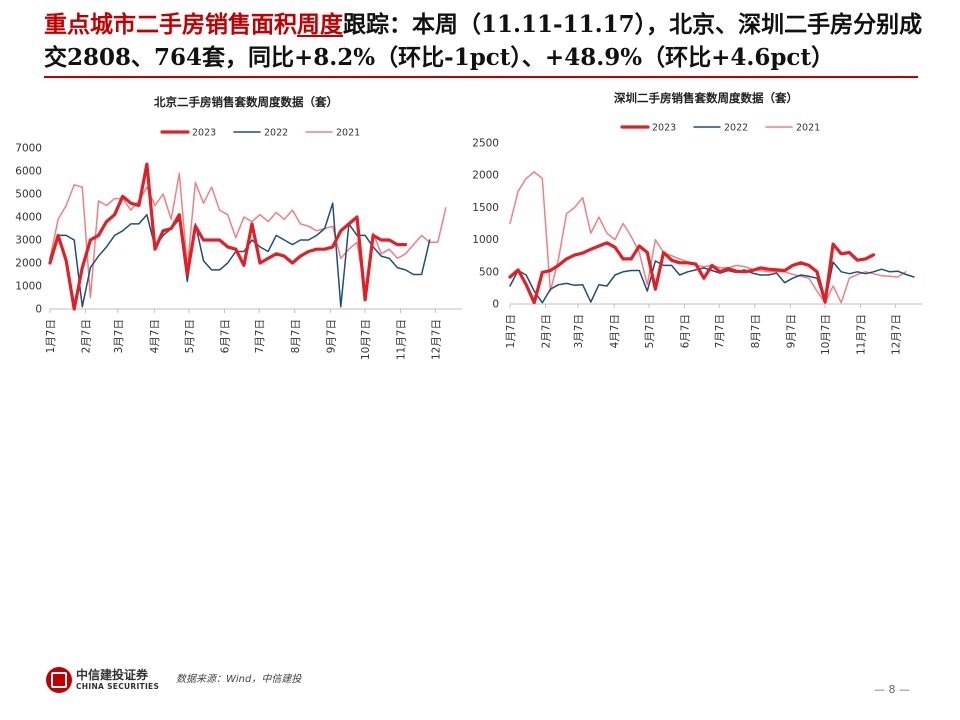 The width and height of the screenshot is (960, 720). Describe the element at coordinates (495, 305) in the screenshot. I see `shenzhen-y-tick-label: 0` at that location.